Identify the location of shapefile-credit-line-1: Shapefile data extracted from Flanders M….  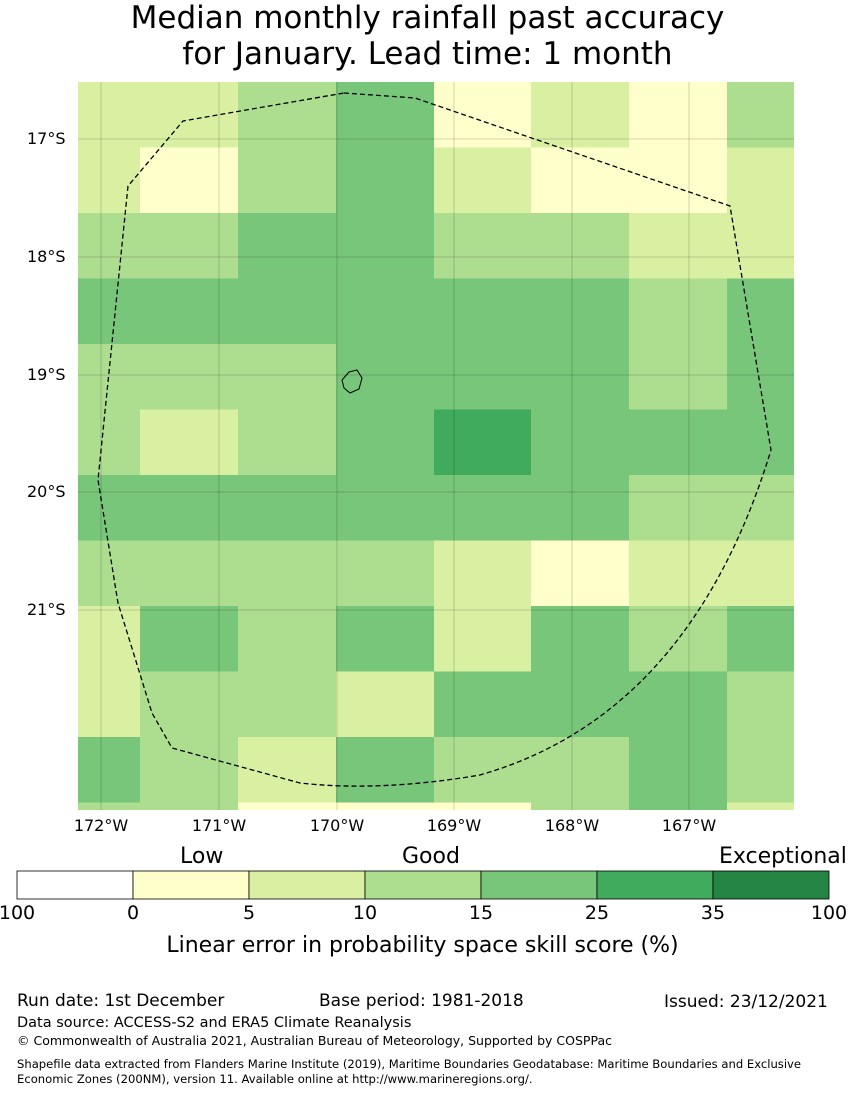
(409, 1064).